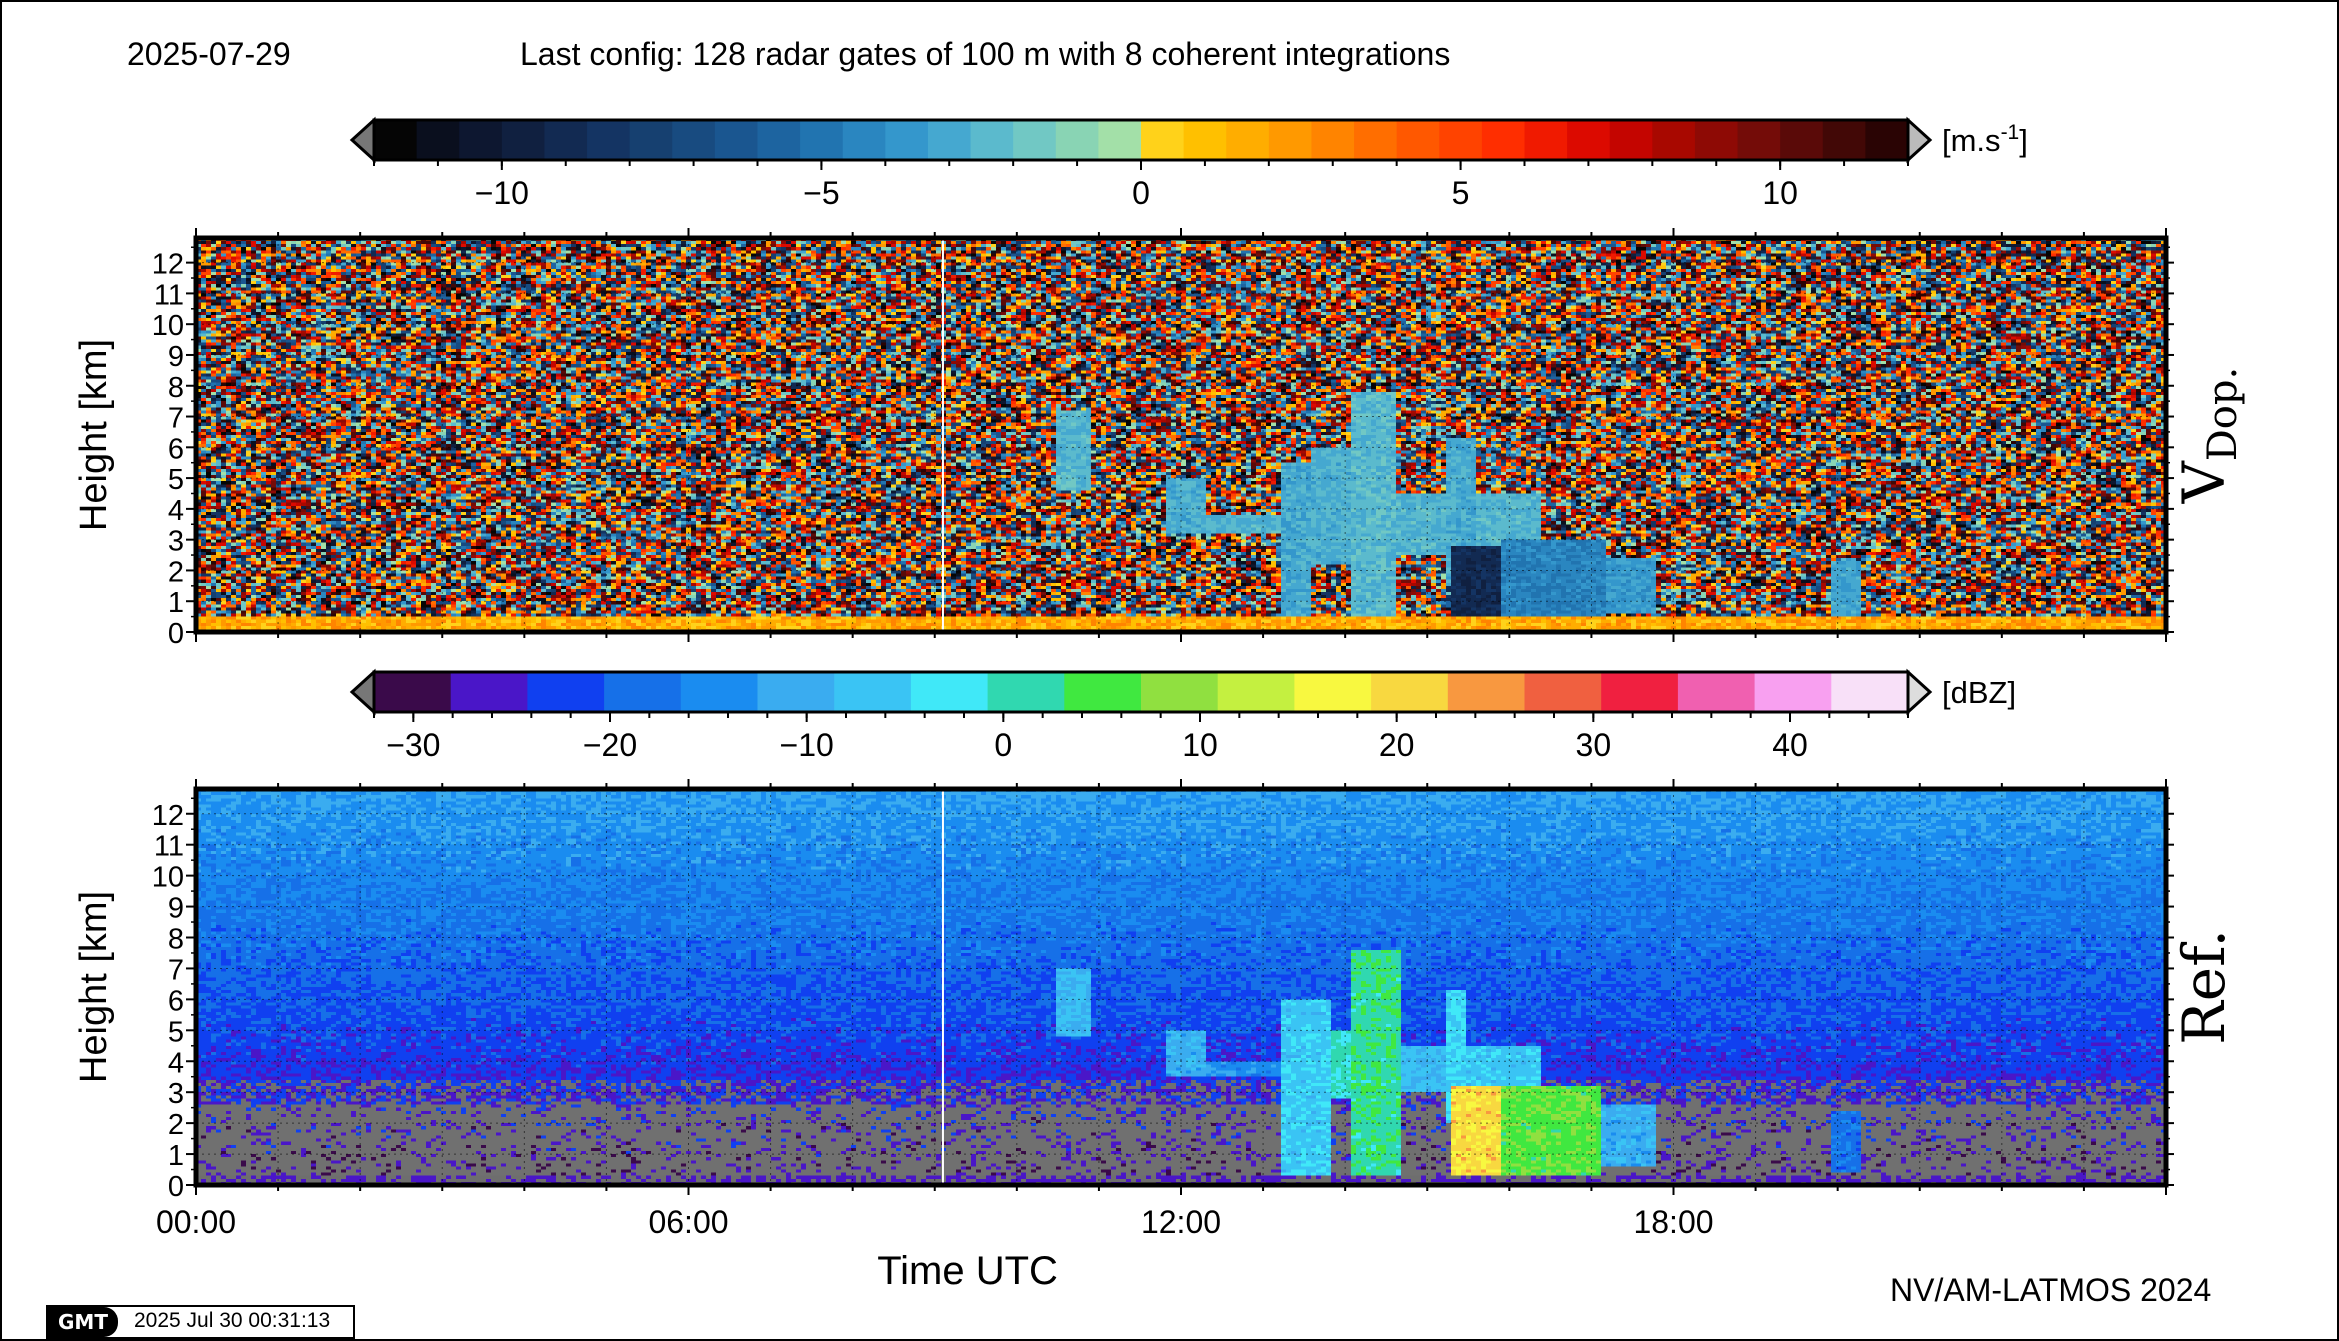 The height and width of the screenshot is (1341, 2339). I want to click on date-label: 2025-07-29, so click(209, 54).